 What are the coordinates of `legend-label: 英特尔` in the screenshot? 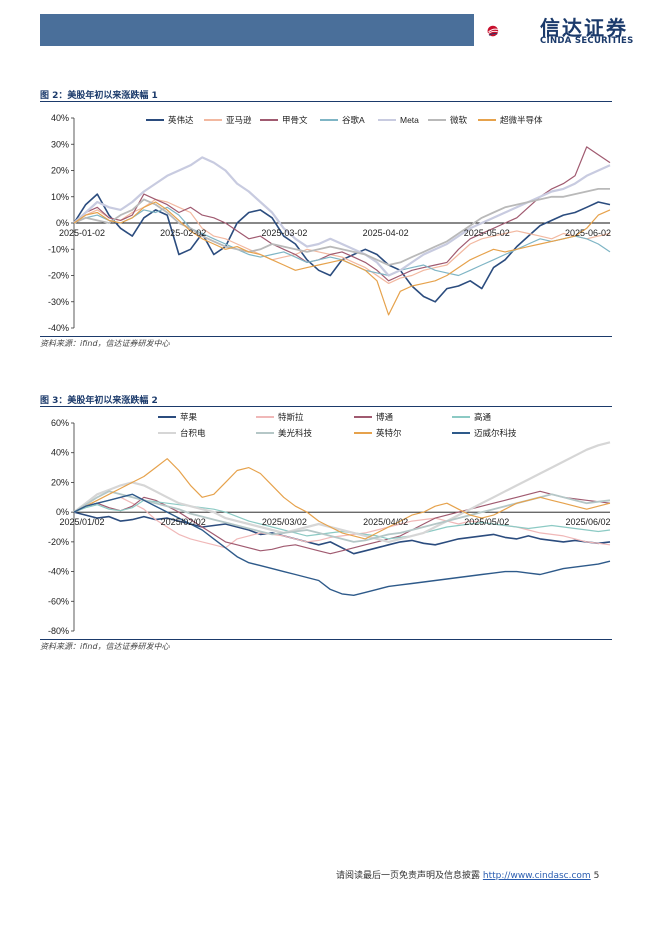 It's located at (389, 433).